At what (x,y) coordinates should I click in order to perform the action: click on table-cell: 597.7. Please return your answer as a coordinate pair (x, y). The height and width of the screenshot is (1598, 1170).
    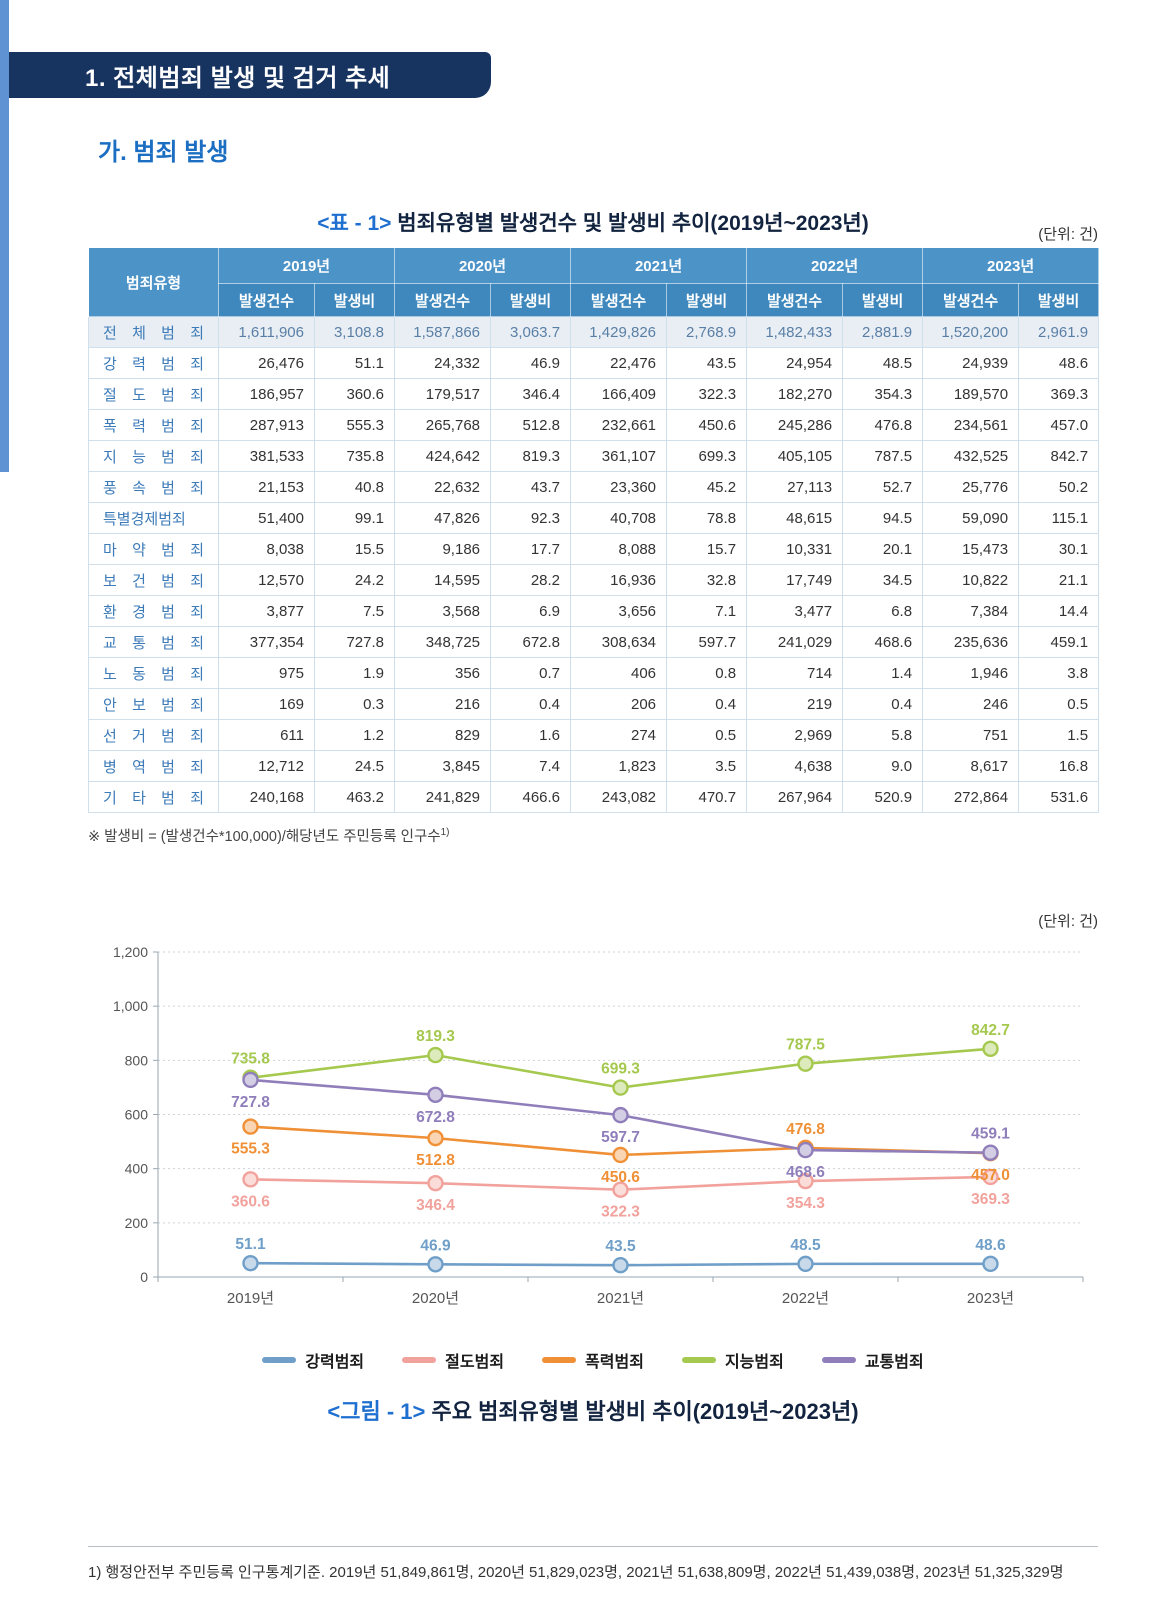
    Looking at the image, I should click on (707, 642).